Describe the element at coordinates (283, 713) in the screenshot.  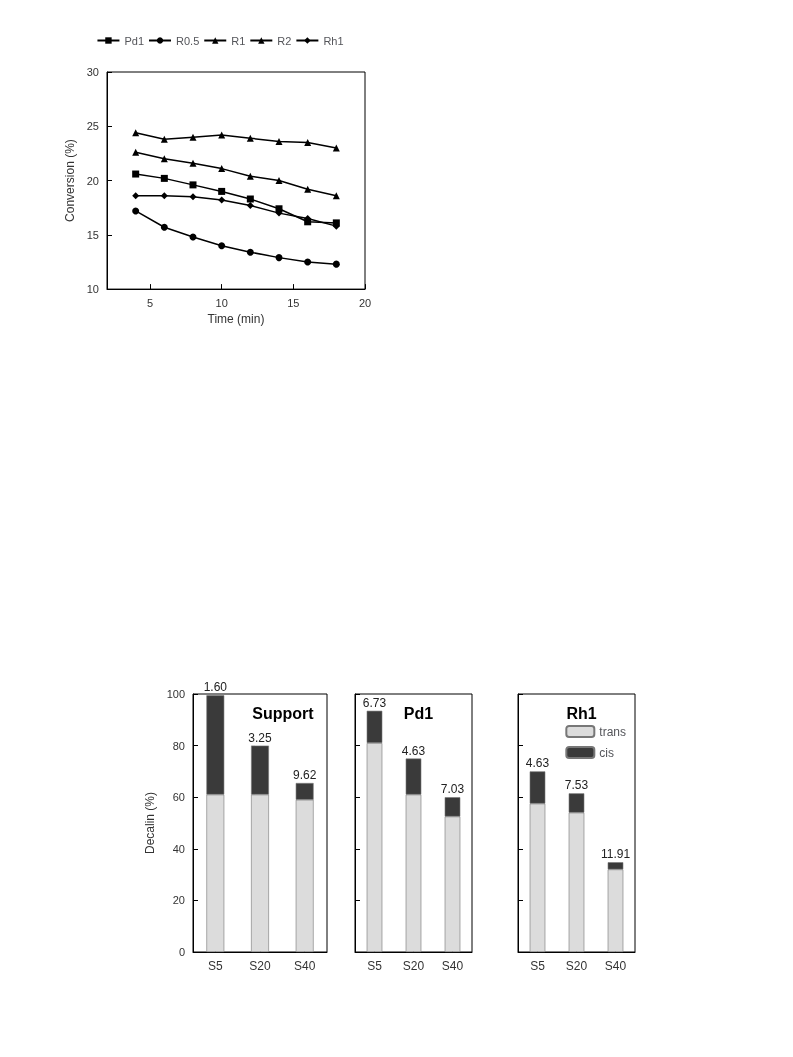
I see `text: Support` at that location.